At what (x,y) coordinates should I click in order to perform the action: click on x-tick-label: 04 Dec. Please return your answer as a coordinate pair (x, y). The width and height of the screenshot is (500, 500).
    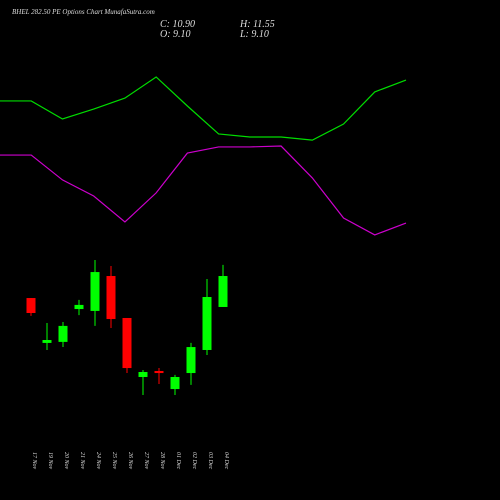
    Looking at the image, I should click on (226, 460).